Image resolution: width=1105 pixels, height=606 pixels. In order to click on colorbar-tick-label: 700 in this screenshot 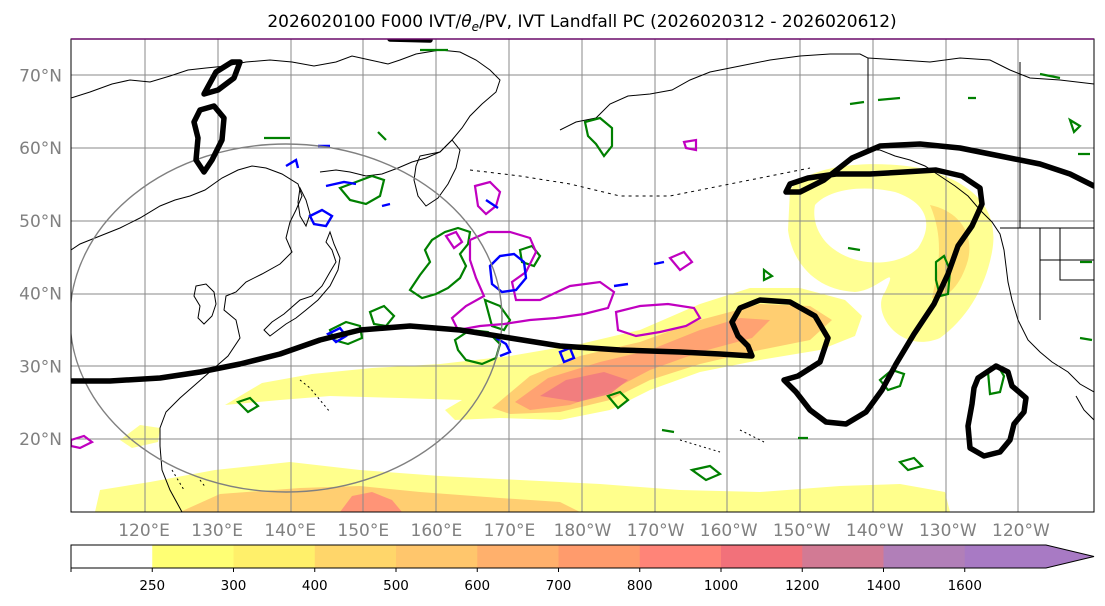, I will do `click(559, 586)`.